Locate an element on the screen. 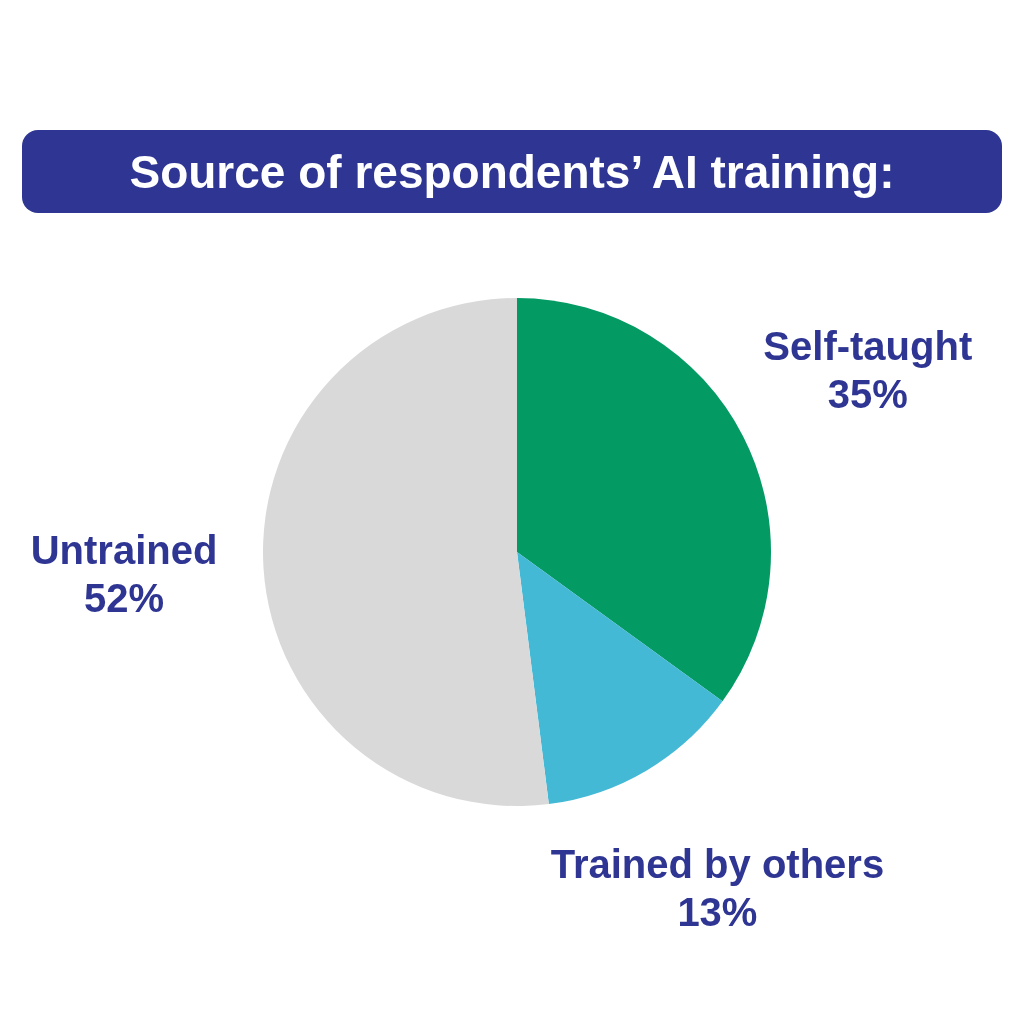  slice-label: Trained by others is located at coordinates (717, 863).